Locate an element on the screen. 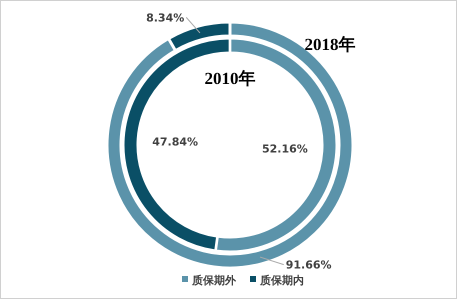 This screenshot has height=299, width=457. legend-label: 质保期内 is located at coordinates (281, 280).